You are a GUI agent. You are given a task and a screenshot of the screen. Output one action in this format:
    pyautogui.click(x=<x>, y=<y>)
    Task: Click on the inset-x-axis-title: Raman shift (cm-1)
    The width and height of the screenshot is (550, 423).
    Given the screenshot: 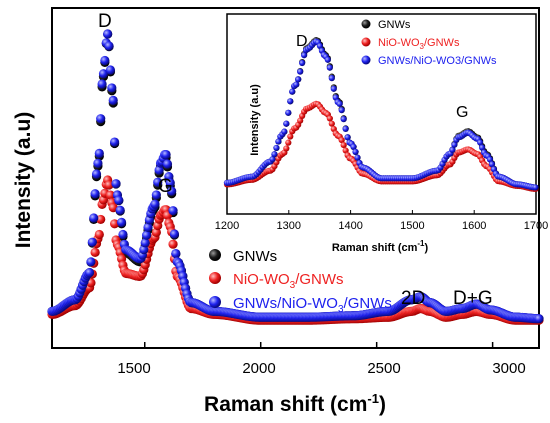 What is the action you would take?
    pyautogui.click(x=380, y=246)
    